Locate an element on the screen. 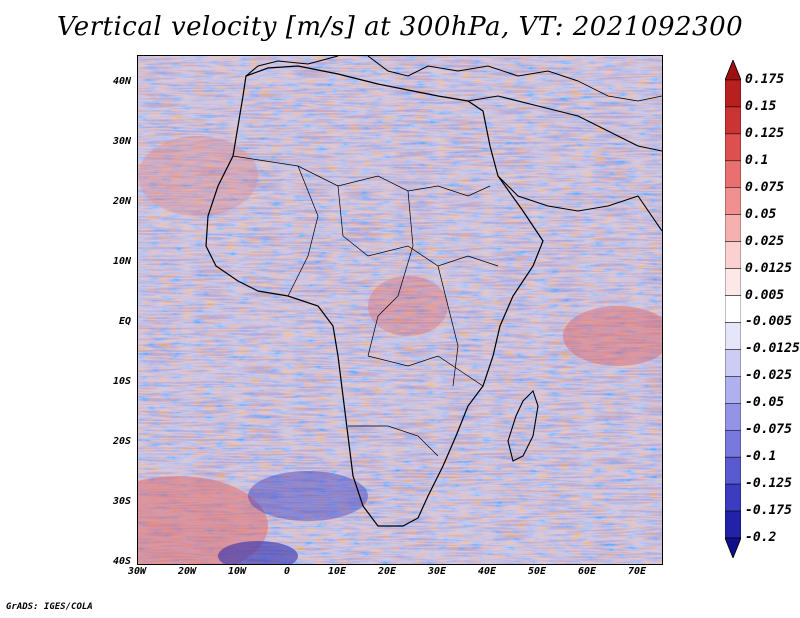 Image resolution: width=800 pixels, height=618 pixels. madagascar-outline is located at coordinates (523, 425).